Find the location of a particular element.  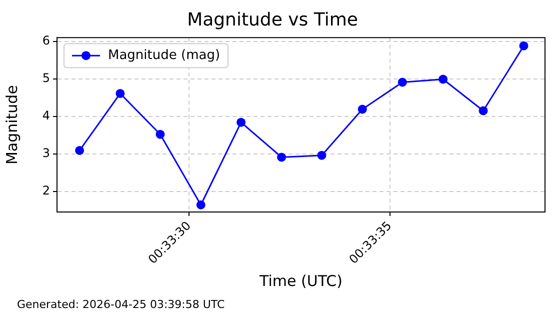

y-tick-label: 3 is located at coordinates (46, 153).